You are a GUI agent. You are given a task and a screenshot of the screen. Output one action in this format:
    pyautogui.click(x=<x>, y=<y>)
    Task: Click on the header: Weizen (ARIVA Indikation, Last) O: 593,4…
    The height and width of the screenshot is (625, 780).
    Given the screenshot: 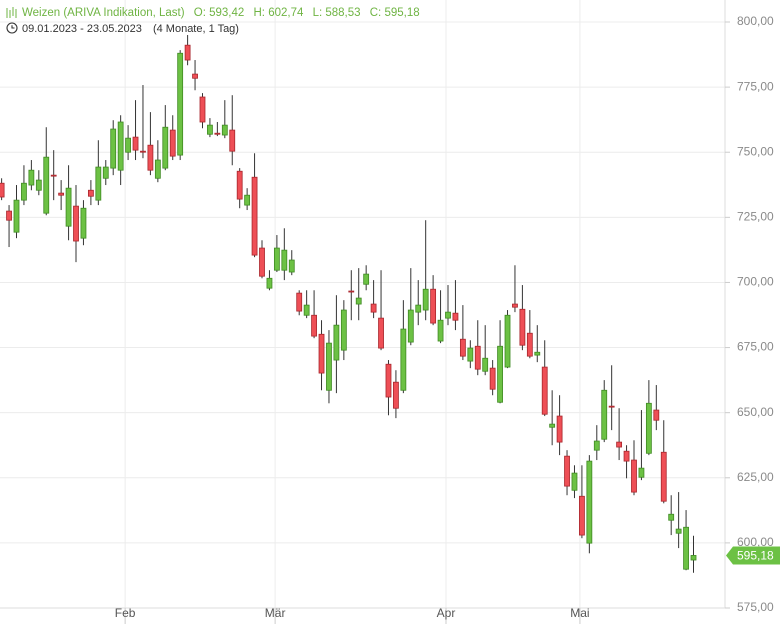 What is the action you would take?
    pyautogui.click(x=213, y=21)
    